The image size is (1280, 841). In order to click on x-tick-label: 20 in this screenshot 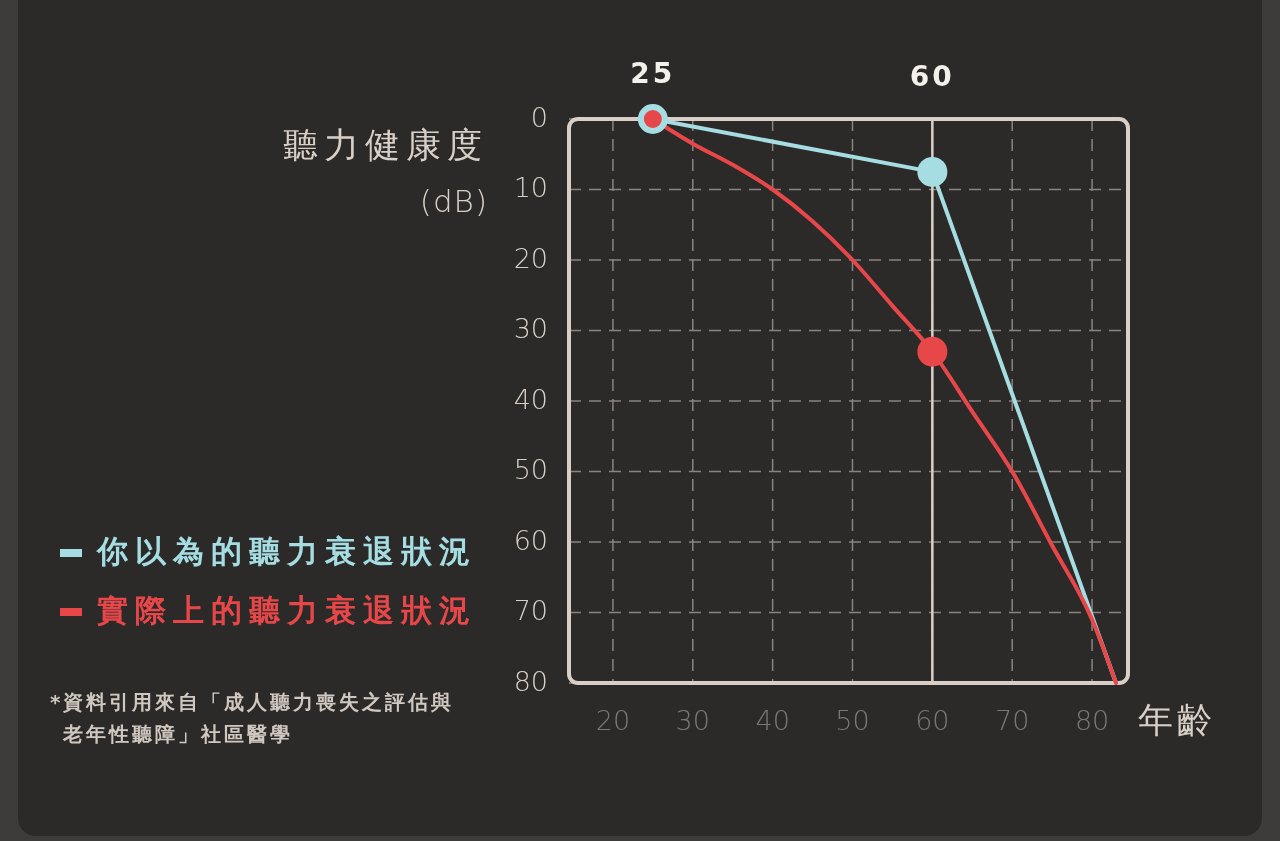, I will do `click(613, 720)`.